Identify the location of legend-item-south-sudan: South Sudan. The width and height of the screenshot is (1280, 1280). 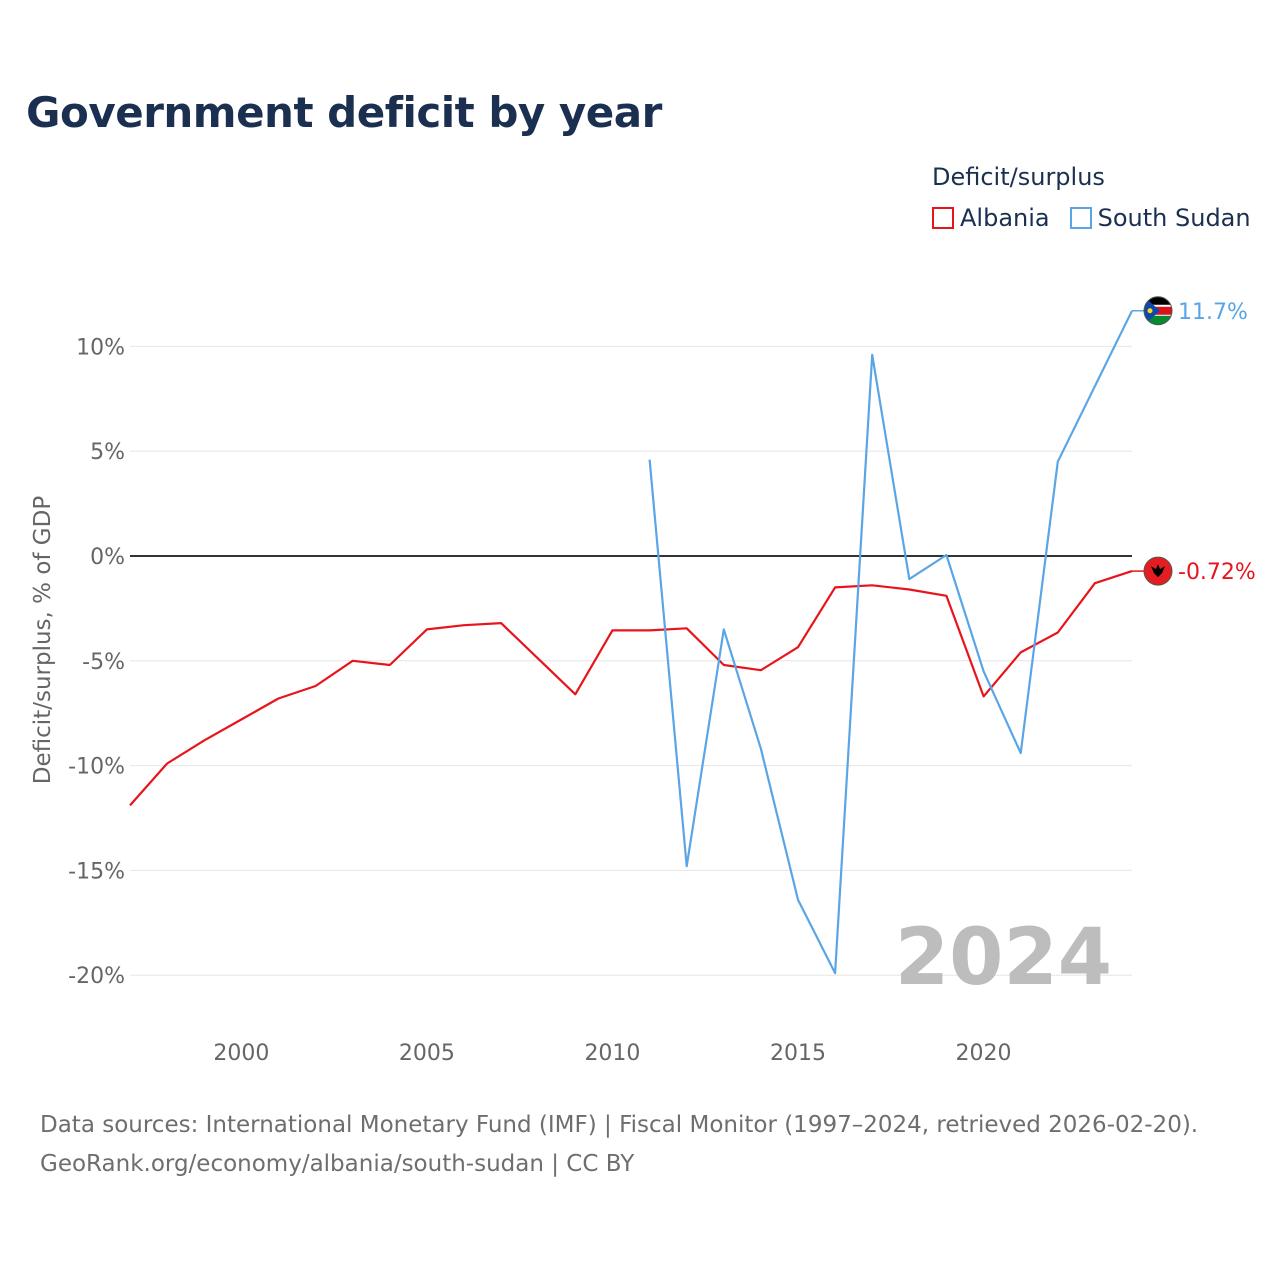
(1160, 218).